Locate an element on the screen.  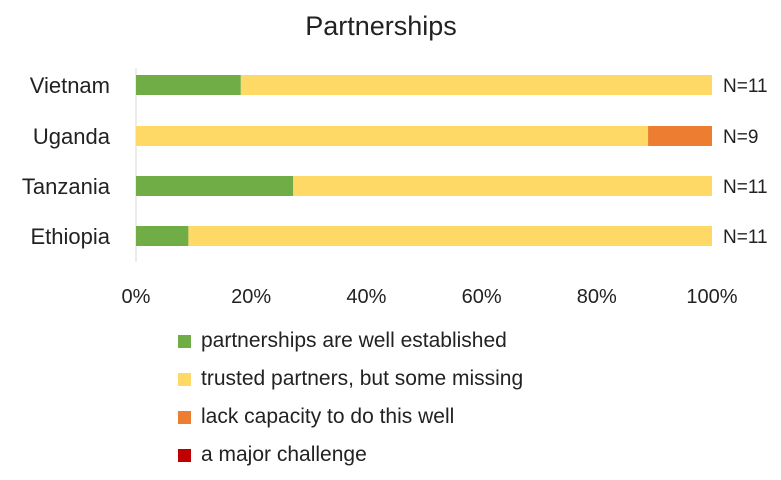
category-labels: Vietnam Uganda Tanzania Ethiopia is located at coordinates (66, 161).